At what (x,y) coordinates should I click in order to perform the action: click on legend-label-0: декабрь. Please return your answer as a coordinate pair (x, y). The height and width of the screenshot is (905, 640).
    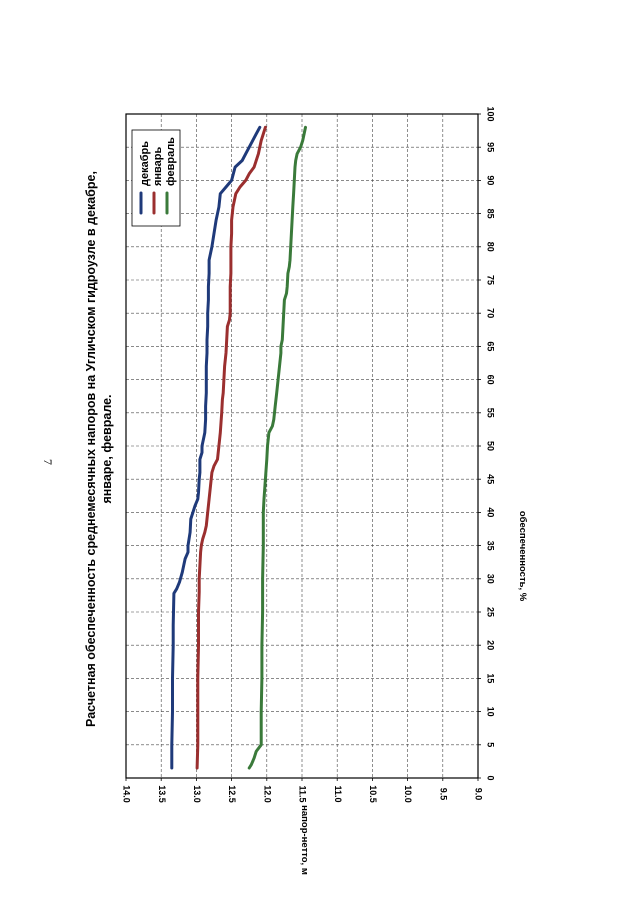
    Looking at the image, I should click on (145, 163).